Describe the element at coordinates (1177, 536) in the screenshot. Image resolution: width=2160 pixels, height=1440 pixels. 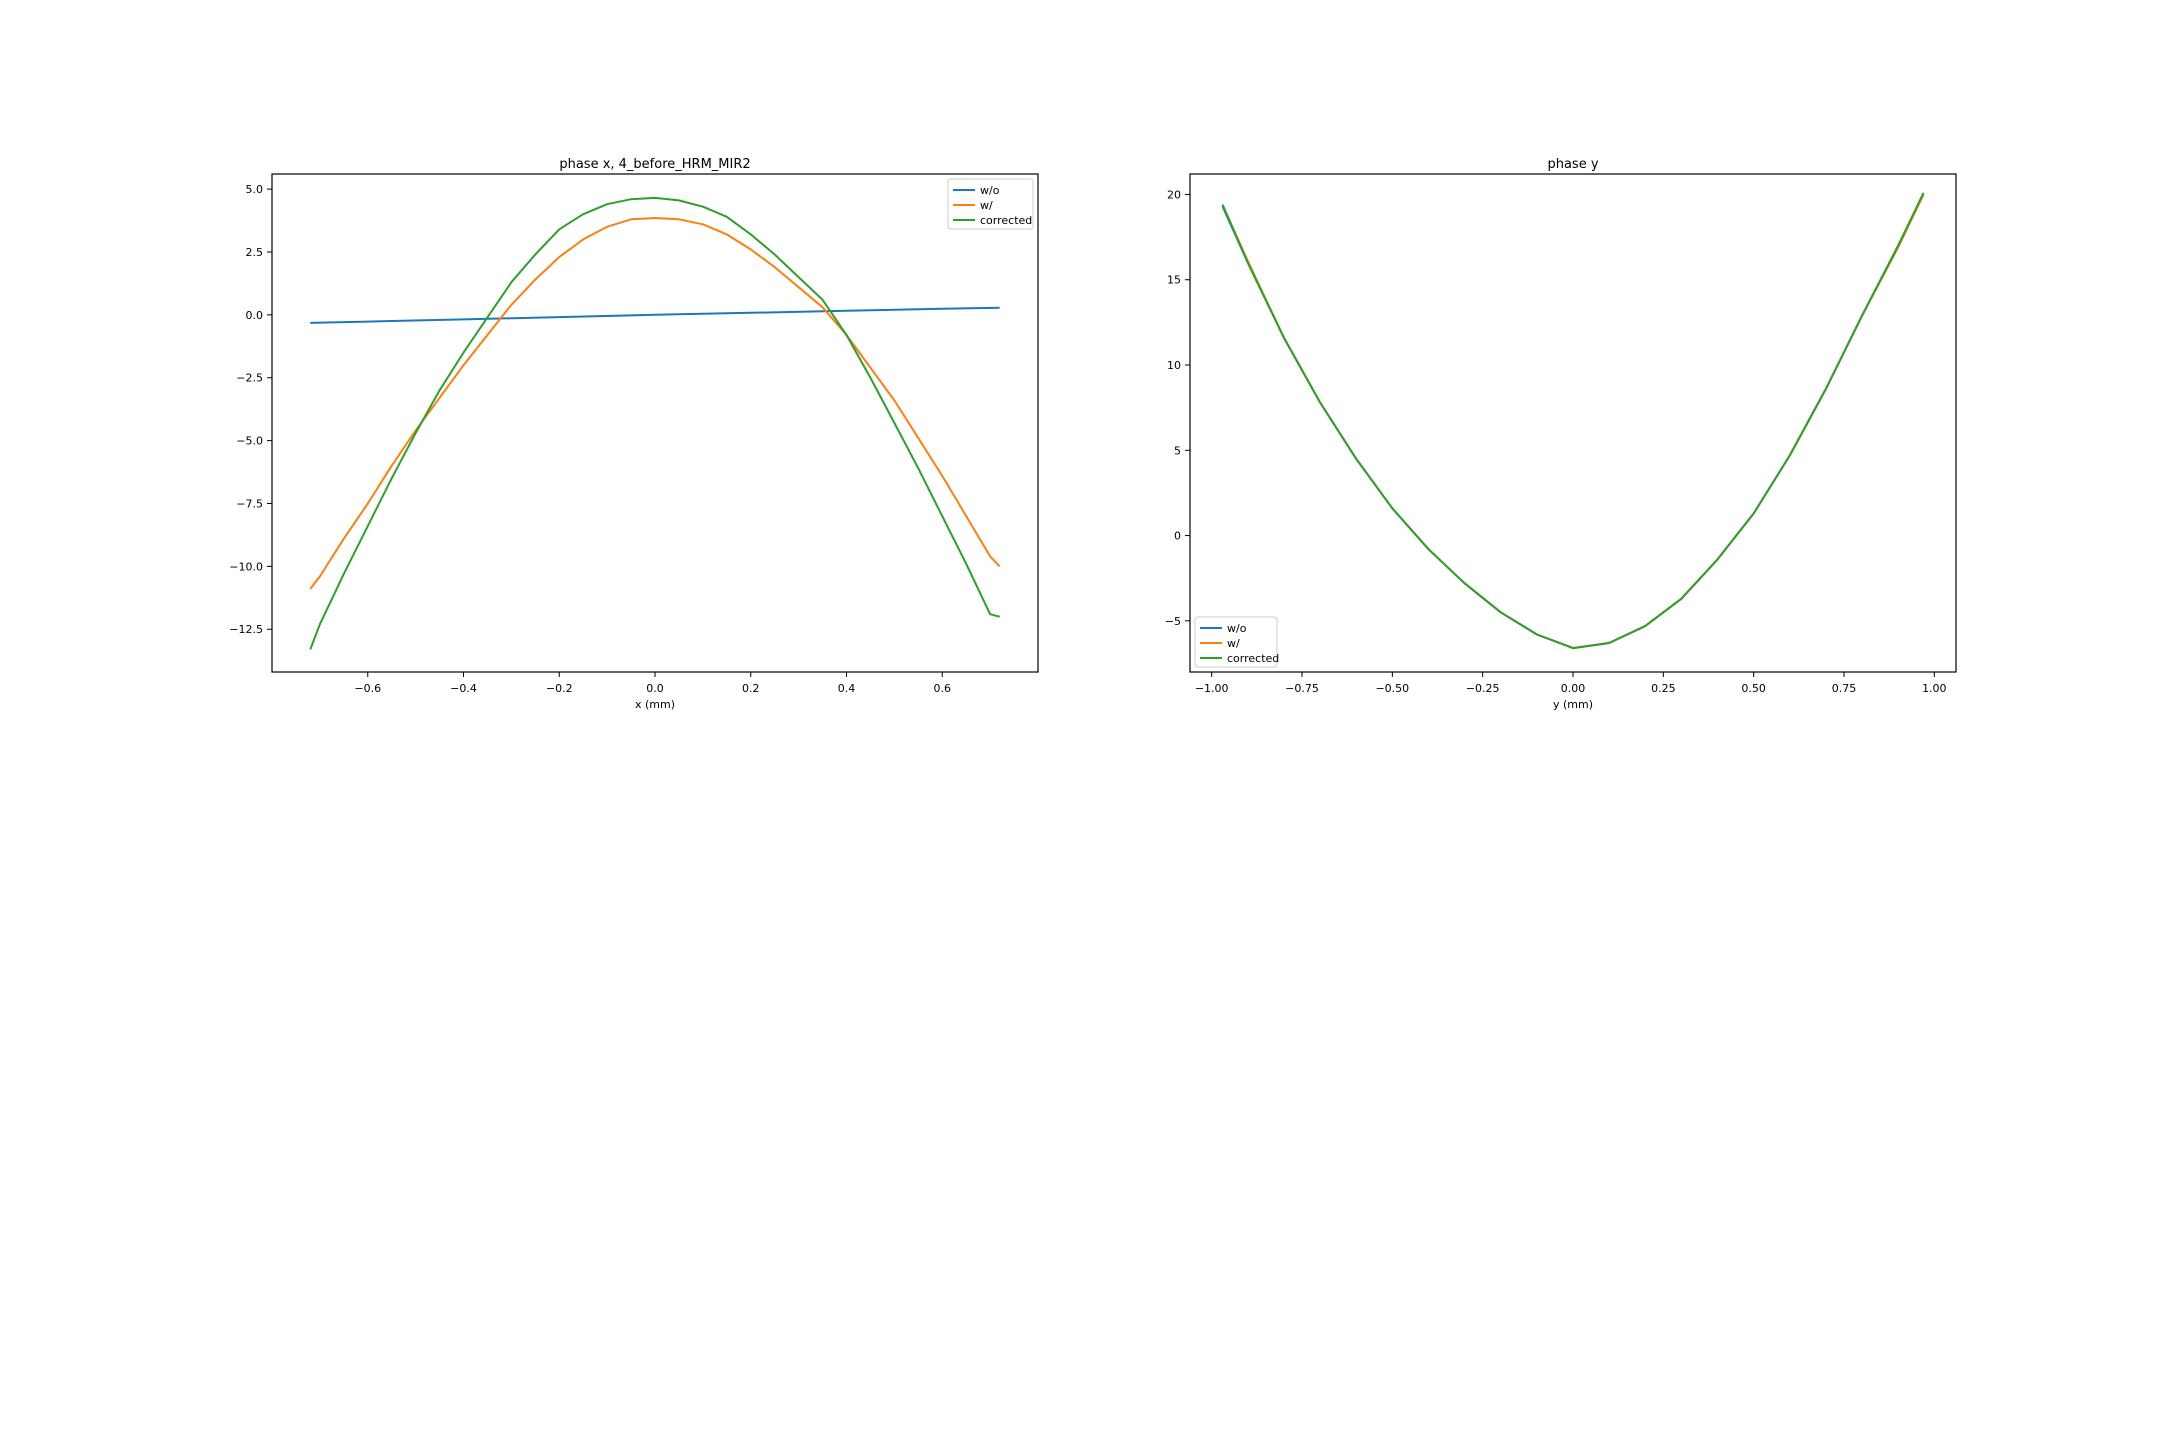
I see `y-tick-label: 0` at that location.